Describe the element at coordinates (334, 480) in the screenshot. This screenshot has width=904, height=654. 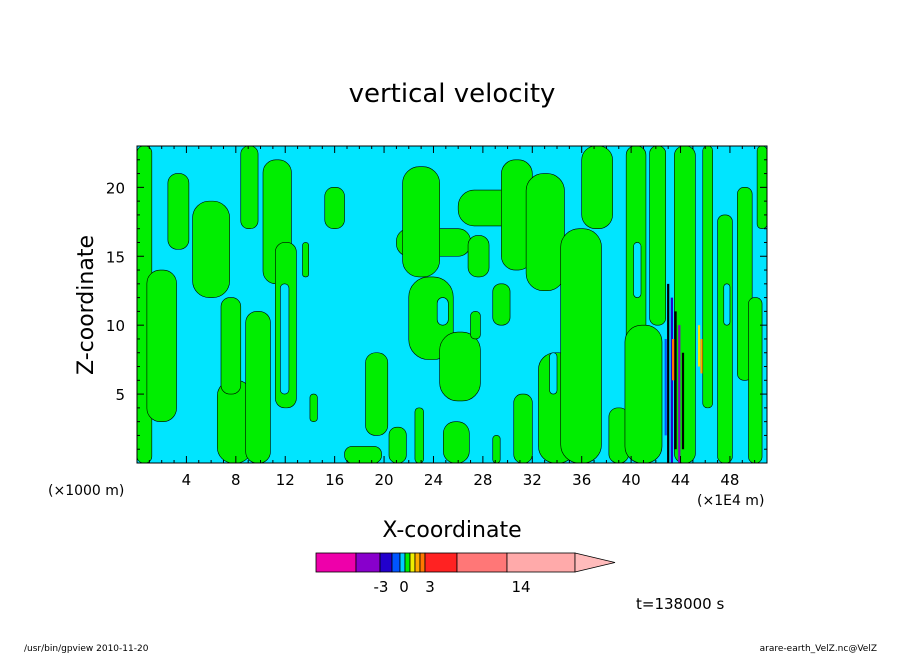
I see `x-tick-label: 16` at that location.